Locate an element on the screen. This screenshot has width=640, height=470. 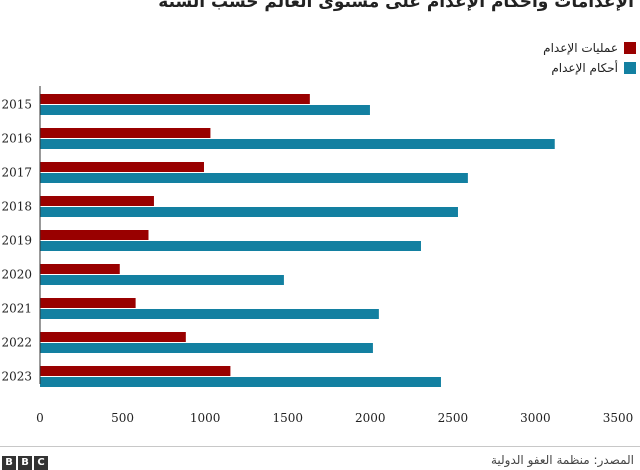
x-tick-label: 500 is located at coordinates (122, 418).